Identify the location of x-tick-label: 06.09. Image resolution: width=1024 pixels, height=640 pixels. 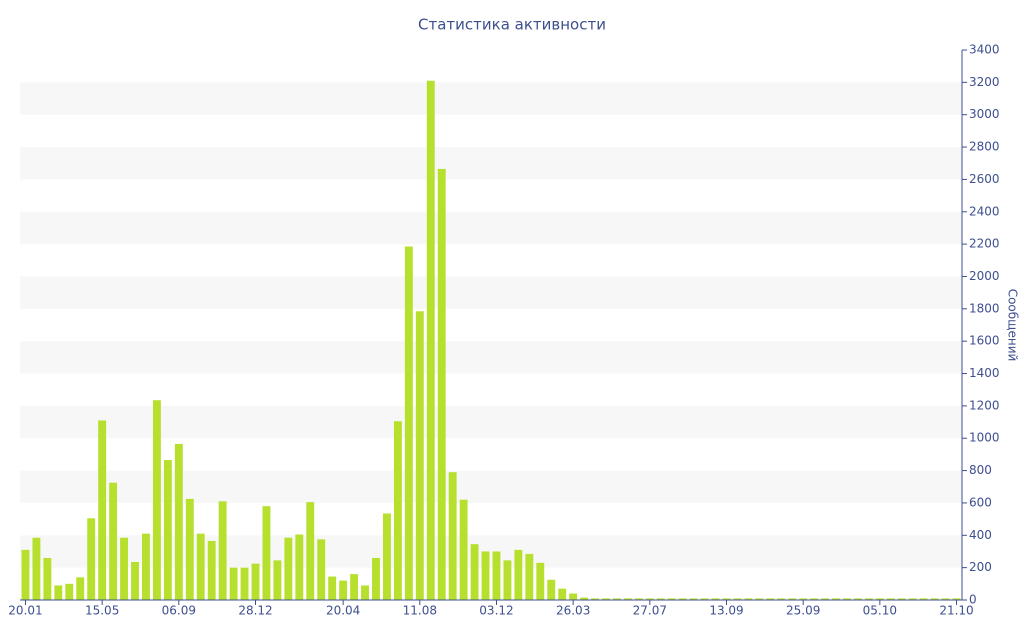
(179, 611).